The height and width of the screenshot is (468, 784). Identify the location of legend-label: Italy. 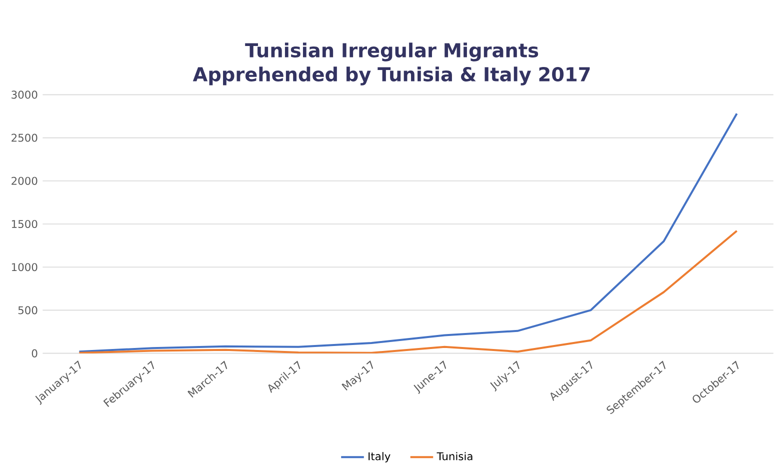
(379, 457).